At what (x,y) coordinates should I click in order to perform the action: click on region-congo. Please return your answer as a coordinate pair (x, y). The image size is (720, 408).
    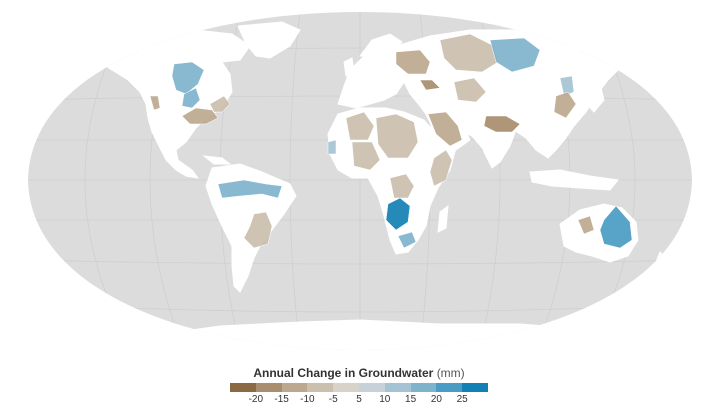
    Looking at the image, I should click on (402, 186).